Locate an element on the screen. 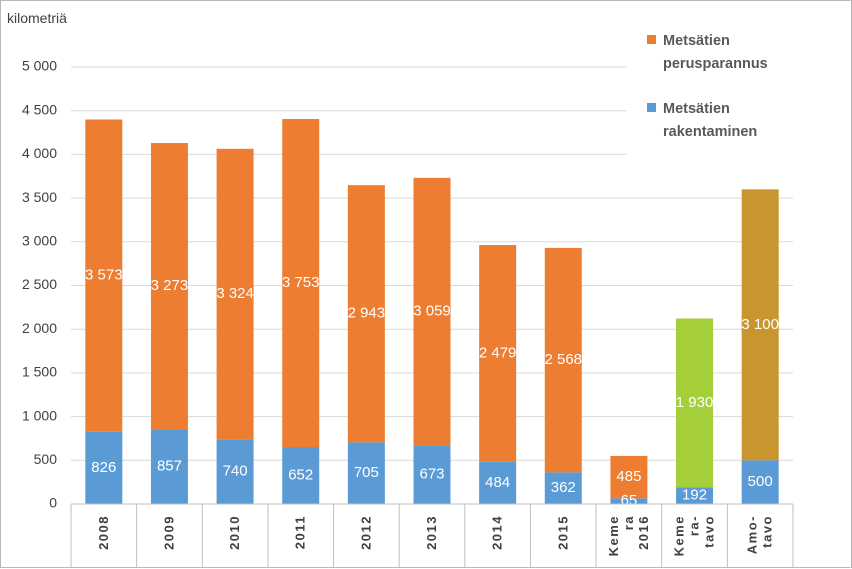 The image size is (852, 569). x-tick-label-line: 2011 is located at coordinates (300, 532).